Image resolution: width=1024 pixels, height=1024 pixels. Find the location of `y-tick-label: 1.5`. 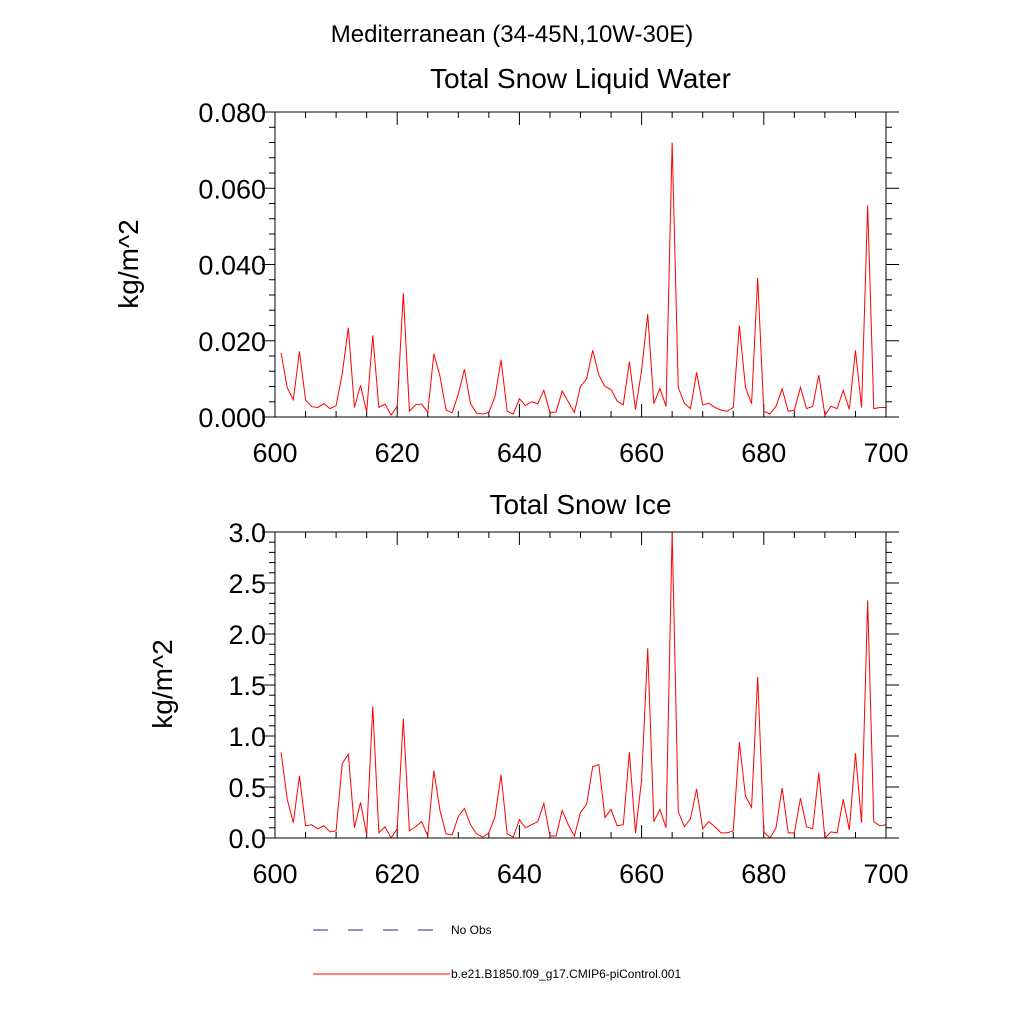

y-tick-label: 1.5 is located at coordinates (247, 686).